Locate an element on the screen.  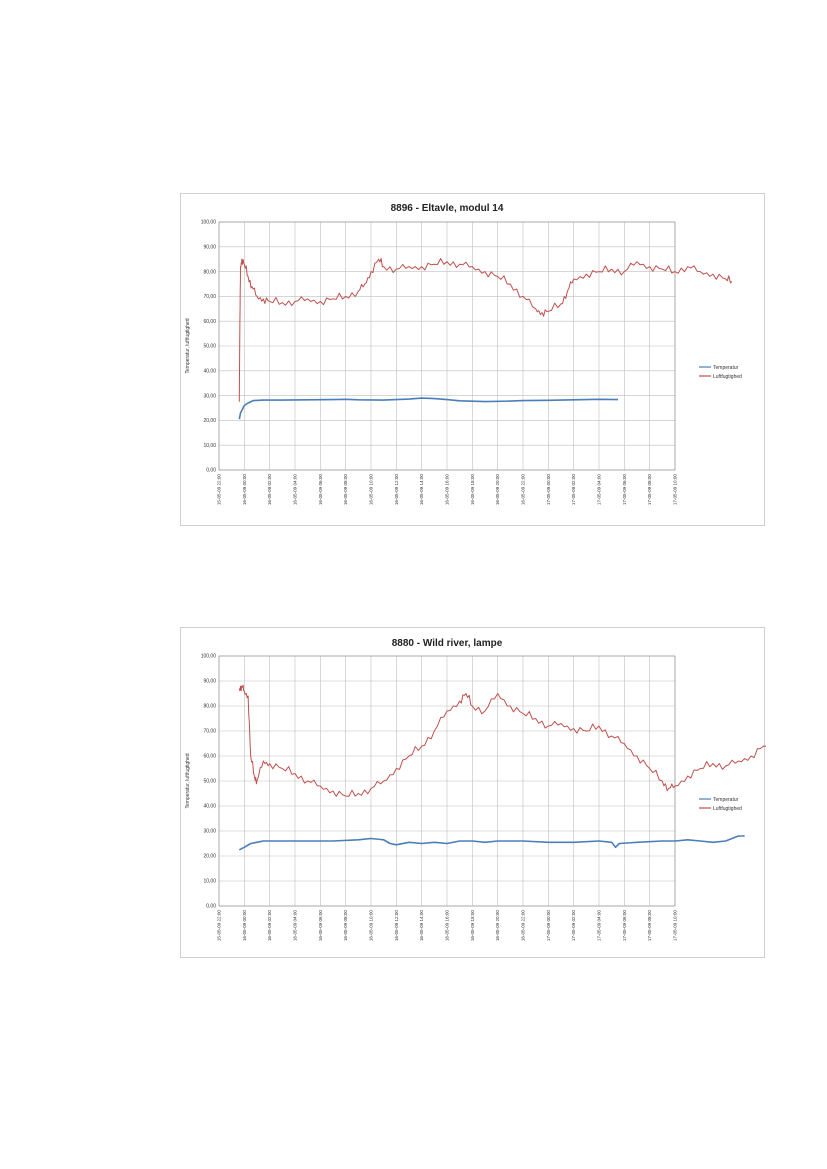
chart-title: 8896 - Eltavle, modul 14 is located at coordinates (447, 208).